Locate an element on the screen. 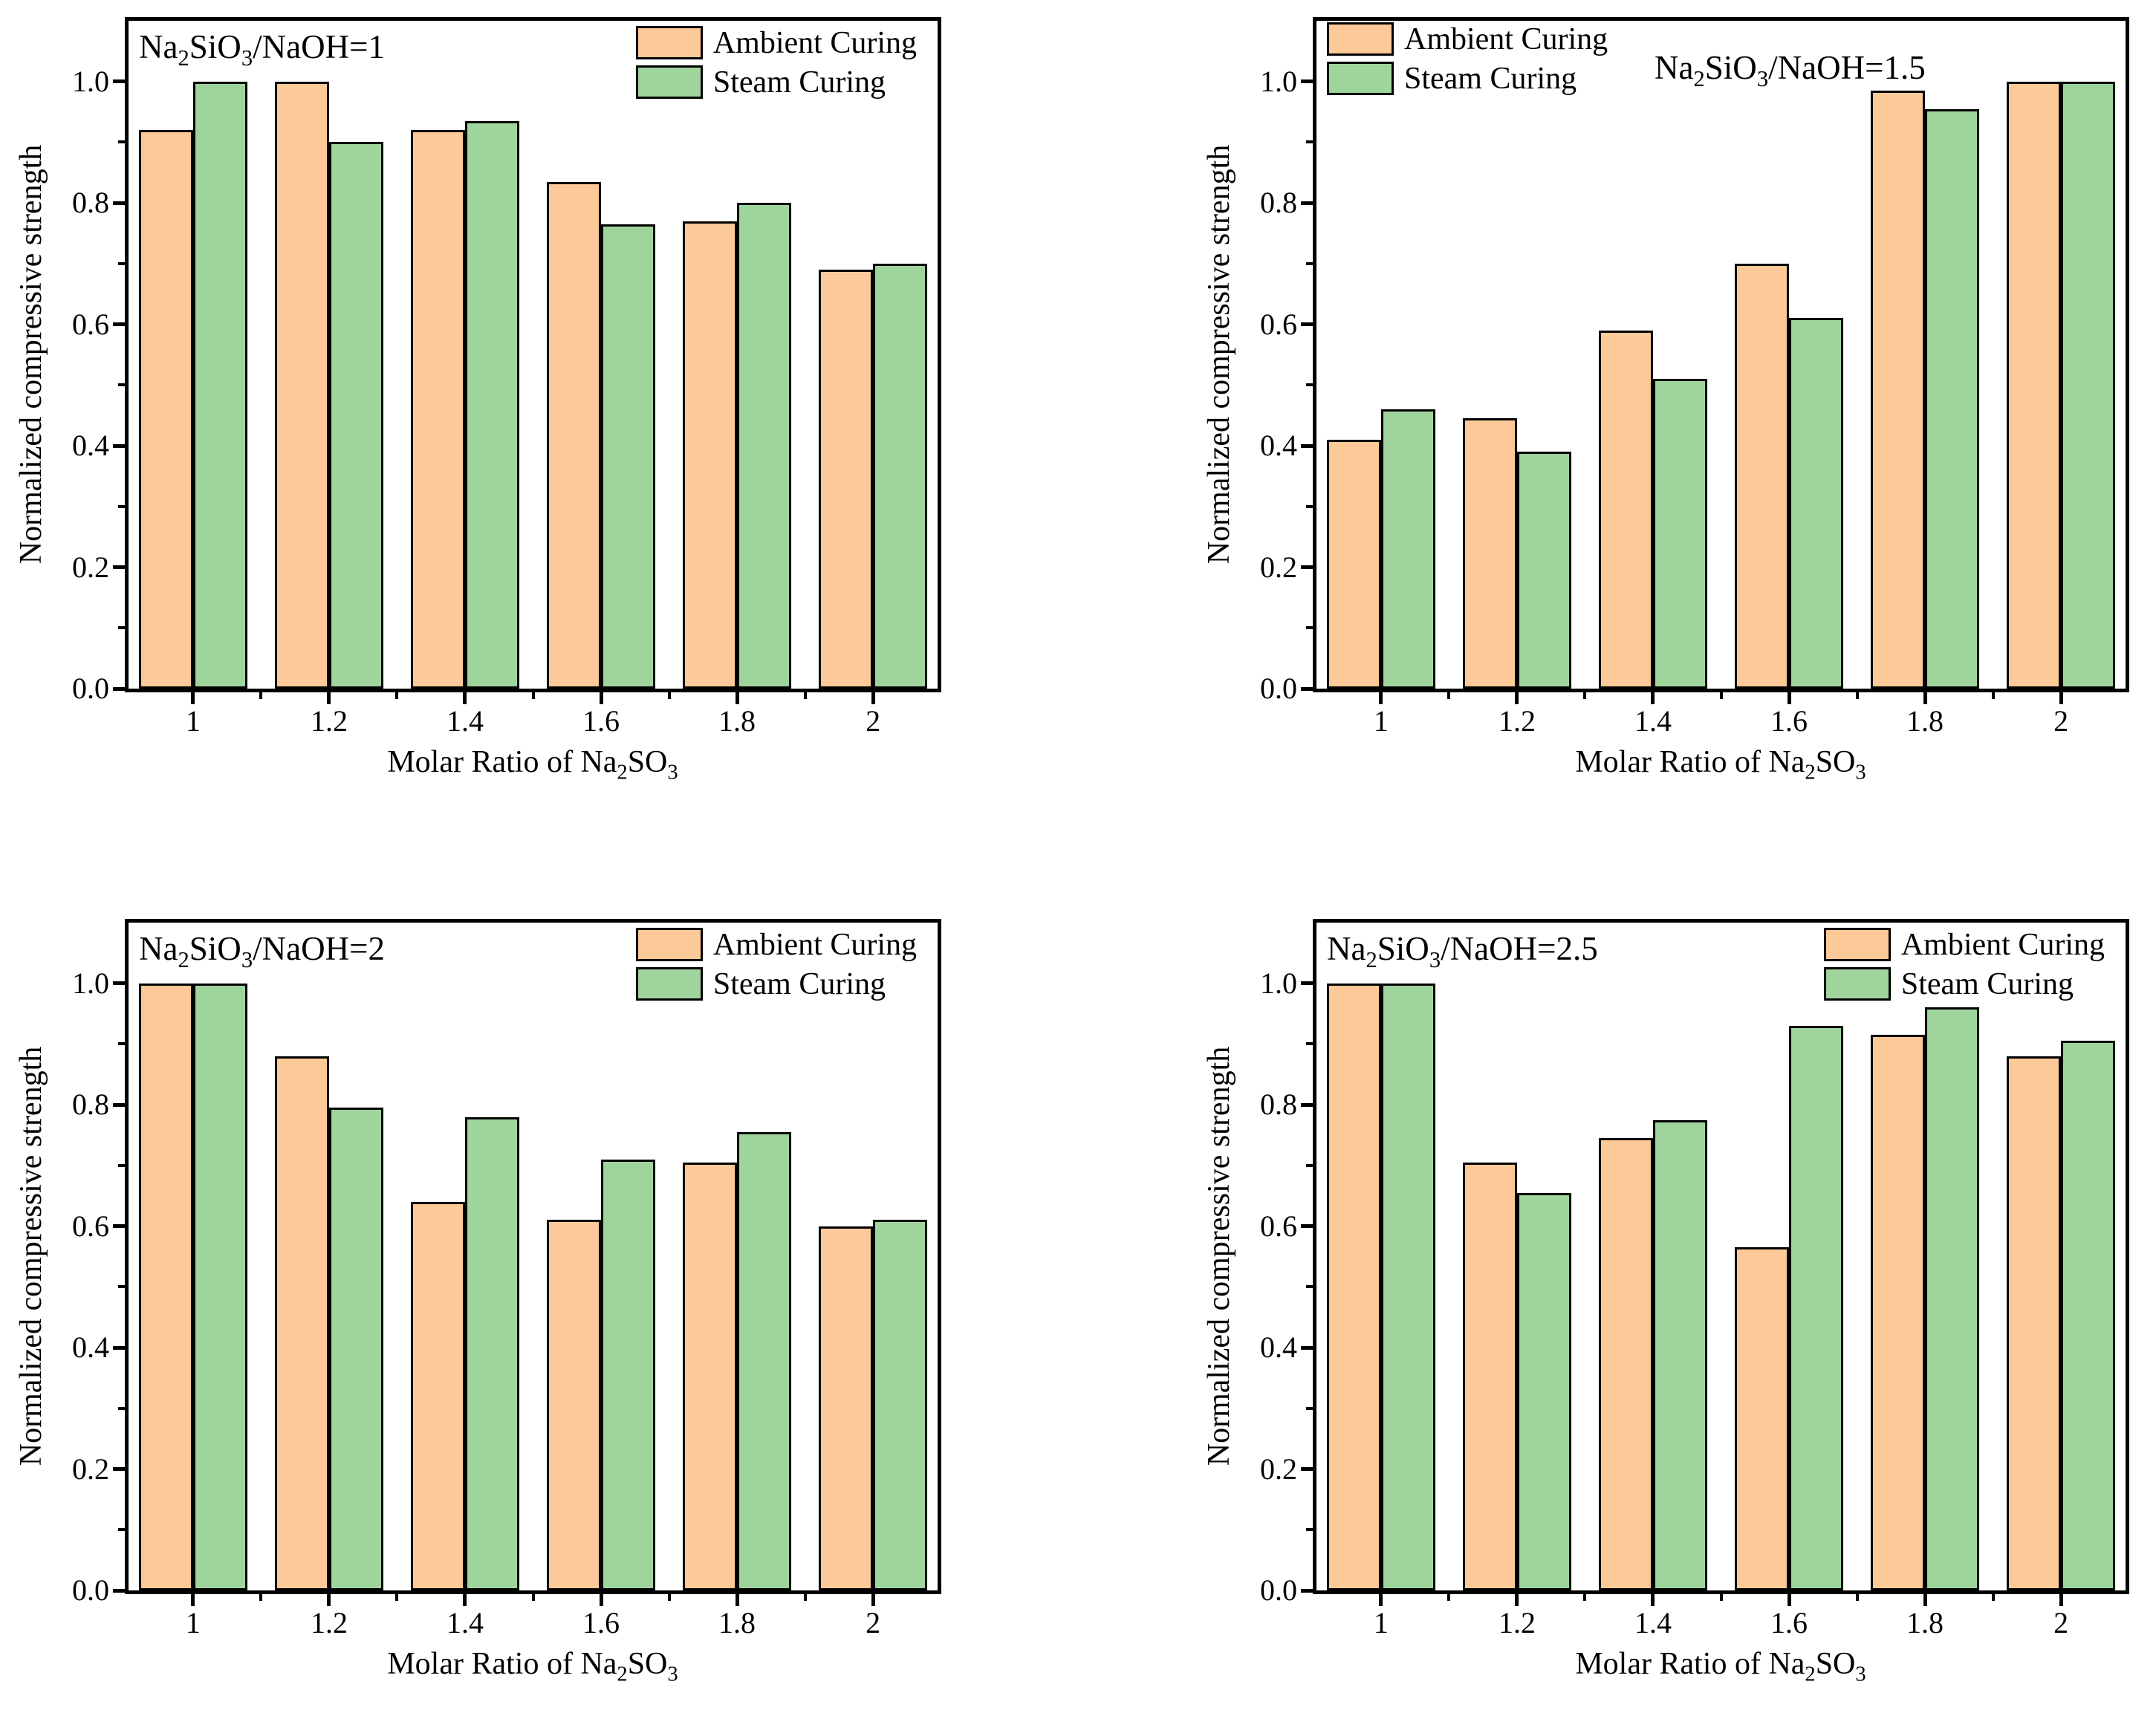  x-tick-label: 1.2 is located at coordinates (1517, 1622).